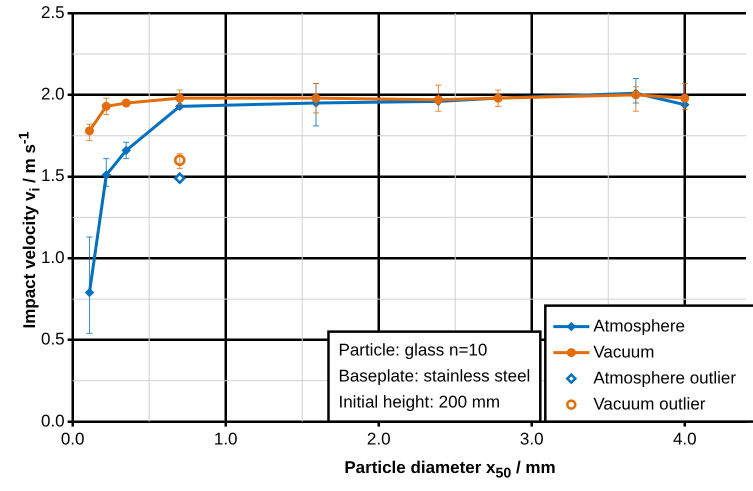 Image resolution: width=753 pixels, height=491 pixels. Describe the element at coordinates (72, 438) in the screenshot. I see `x-tick-label: 0.0` at that location.